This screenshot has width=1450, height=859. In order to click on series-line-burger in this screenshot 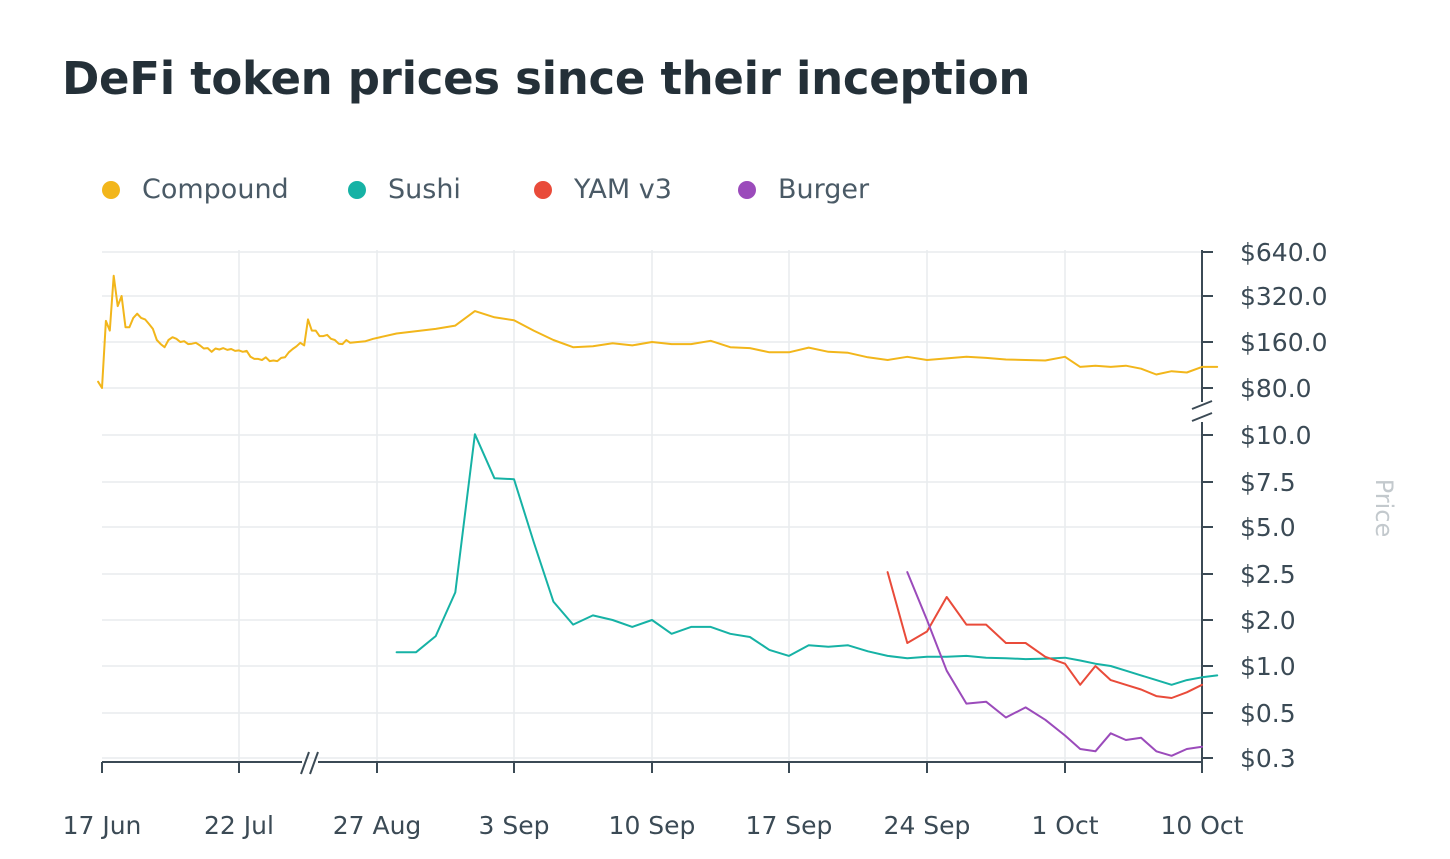, I will do `click(1054, 664)`.